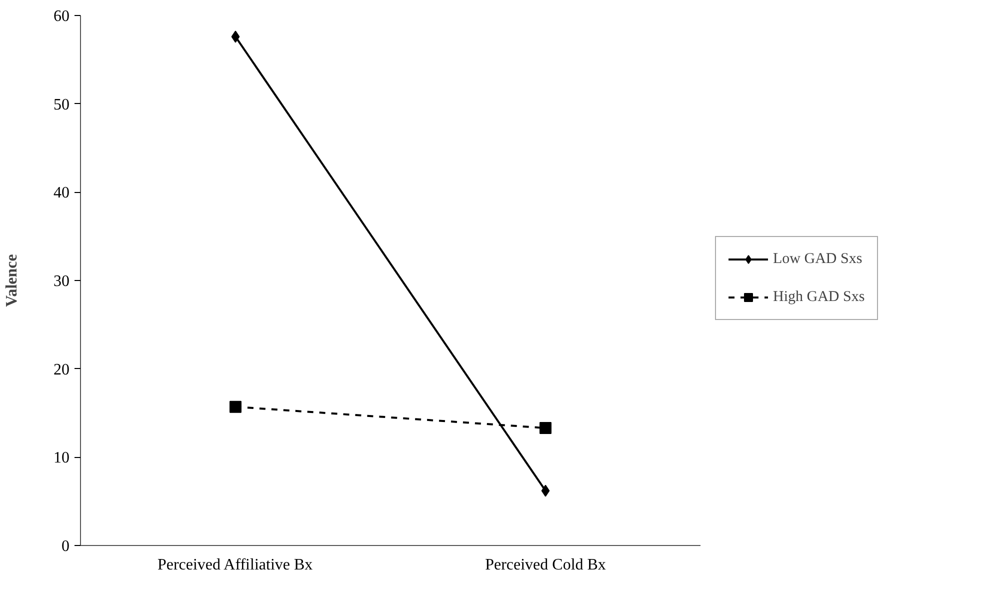 The width and height of the screenshot is (994, 612). I want to click on y-tick-label: 20, so click(62, 369).